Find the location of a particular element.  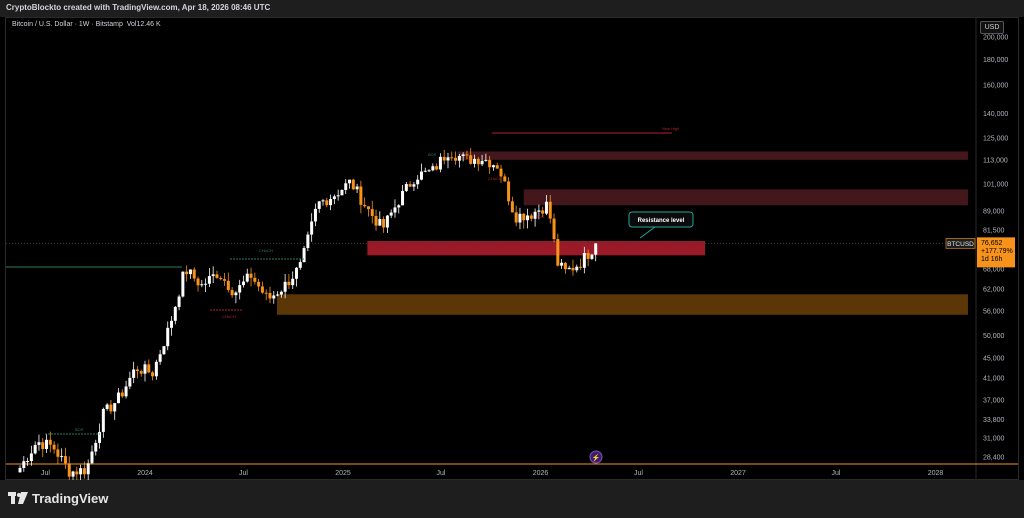

zone-support is located at coordinates (622, 304).